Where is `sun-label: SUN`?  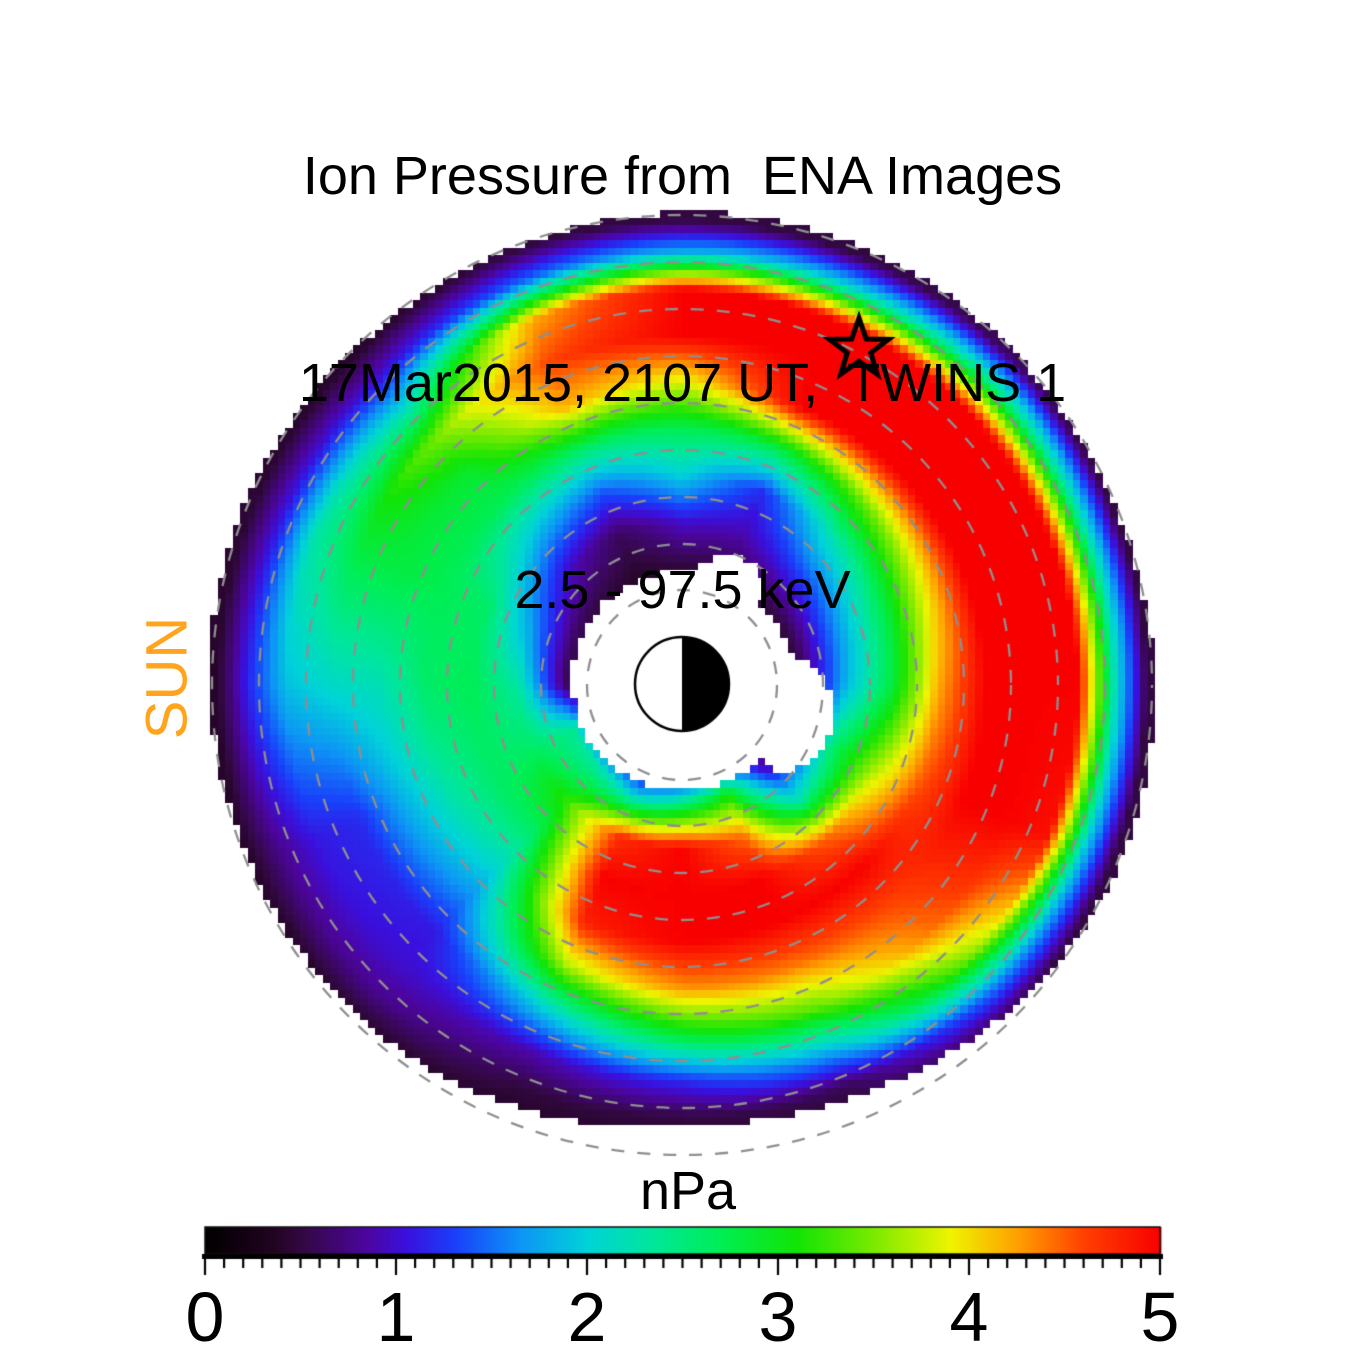
sun-label: SUN is located at coordinates (167, 678).